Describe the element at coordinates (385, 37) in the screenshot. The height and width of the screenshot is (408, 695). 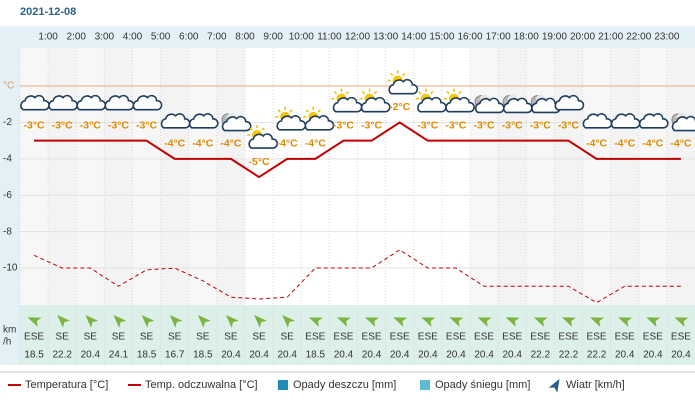
I see `hour-label: 13:00` at that location.